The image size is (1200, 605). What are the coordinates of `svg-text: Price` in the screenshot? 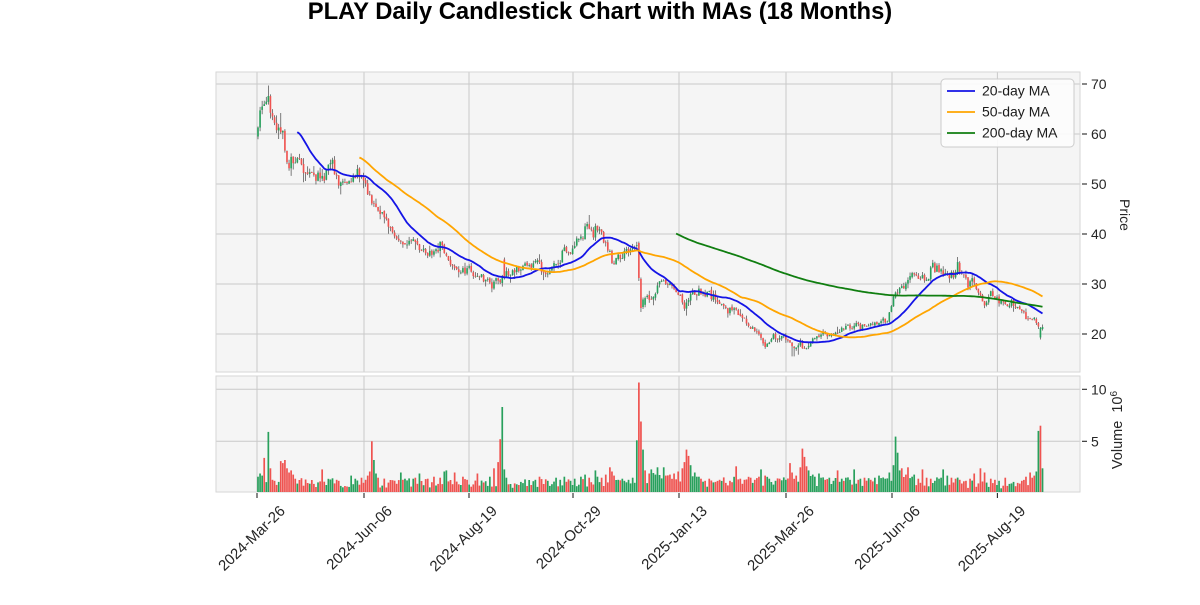 It's located at (1125, 215).